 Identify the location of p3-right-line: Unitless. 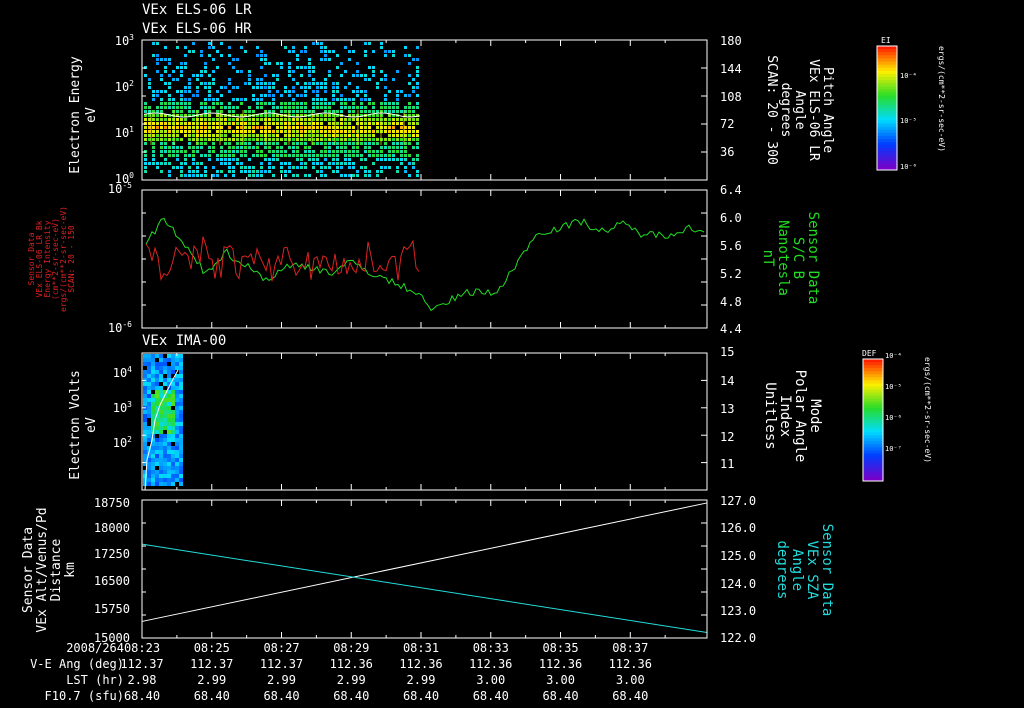
(770, 416).